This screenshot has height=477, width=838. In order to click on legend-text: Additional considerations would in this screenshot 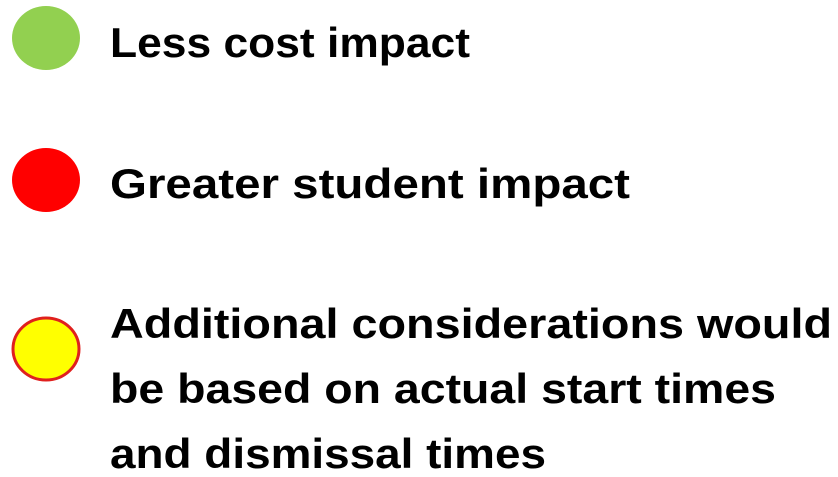, I will do `click(471, 323)`.